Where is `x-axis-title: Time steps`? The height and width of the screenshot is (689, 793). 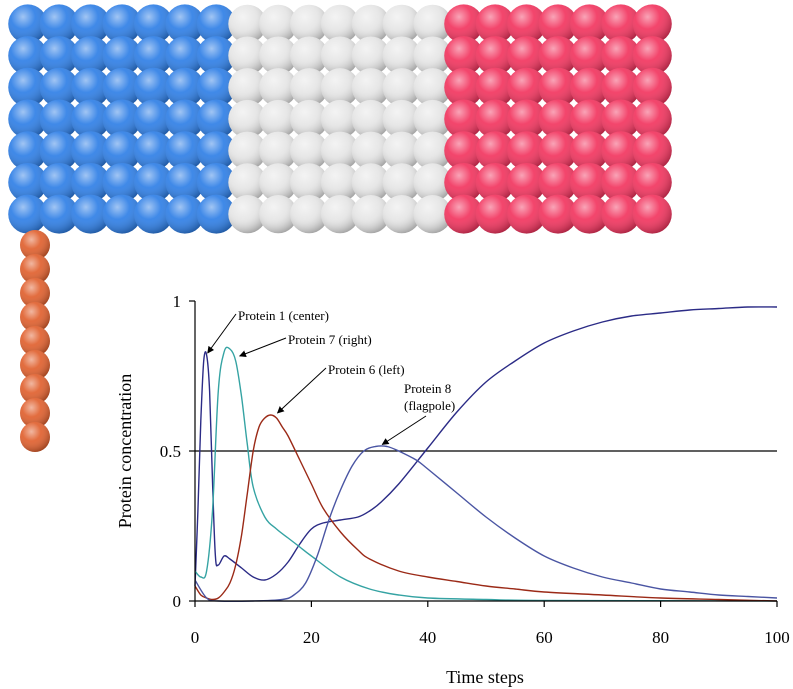 x-axis-title: Time steps is located at coordinates (485, 677).